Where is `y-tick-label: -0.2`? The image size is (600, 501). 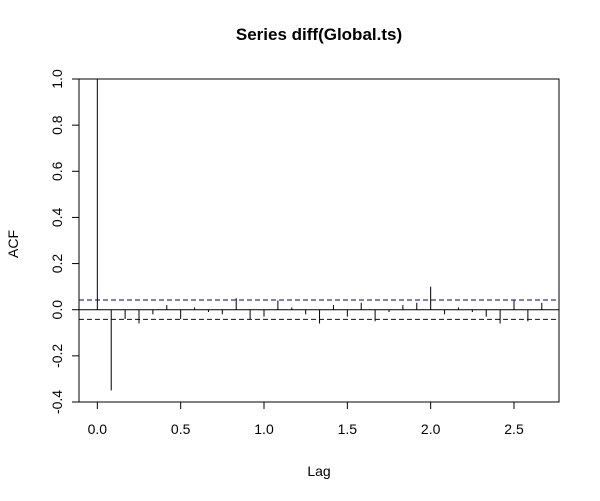
y-tick-label: -0.2 is located at coordinates (57, 356).